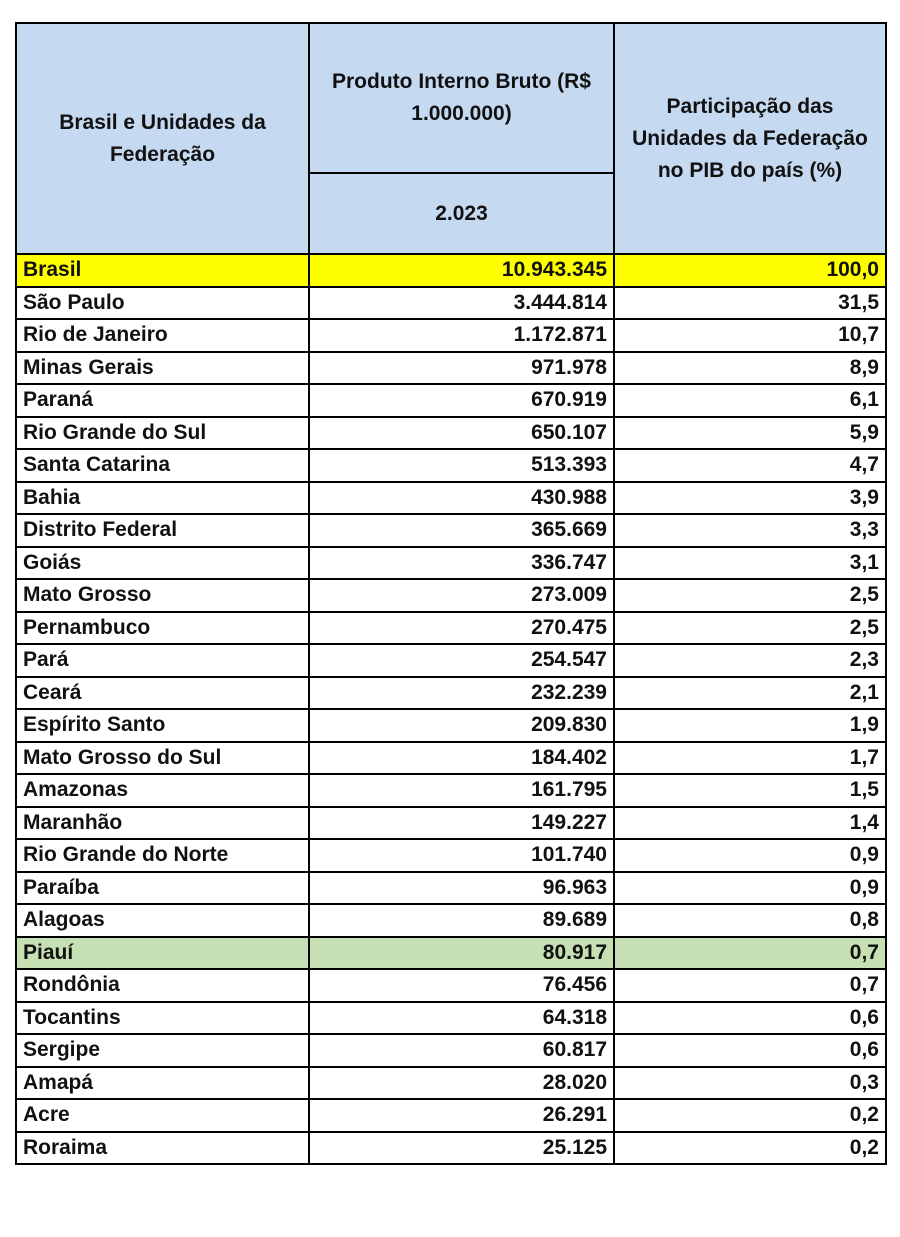  What do you see at coordinates (461, 497) in the screenshot?
I see `value-cell: 430.988` at bounding box center [461, 497].